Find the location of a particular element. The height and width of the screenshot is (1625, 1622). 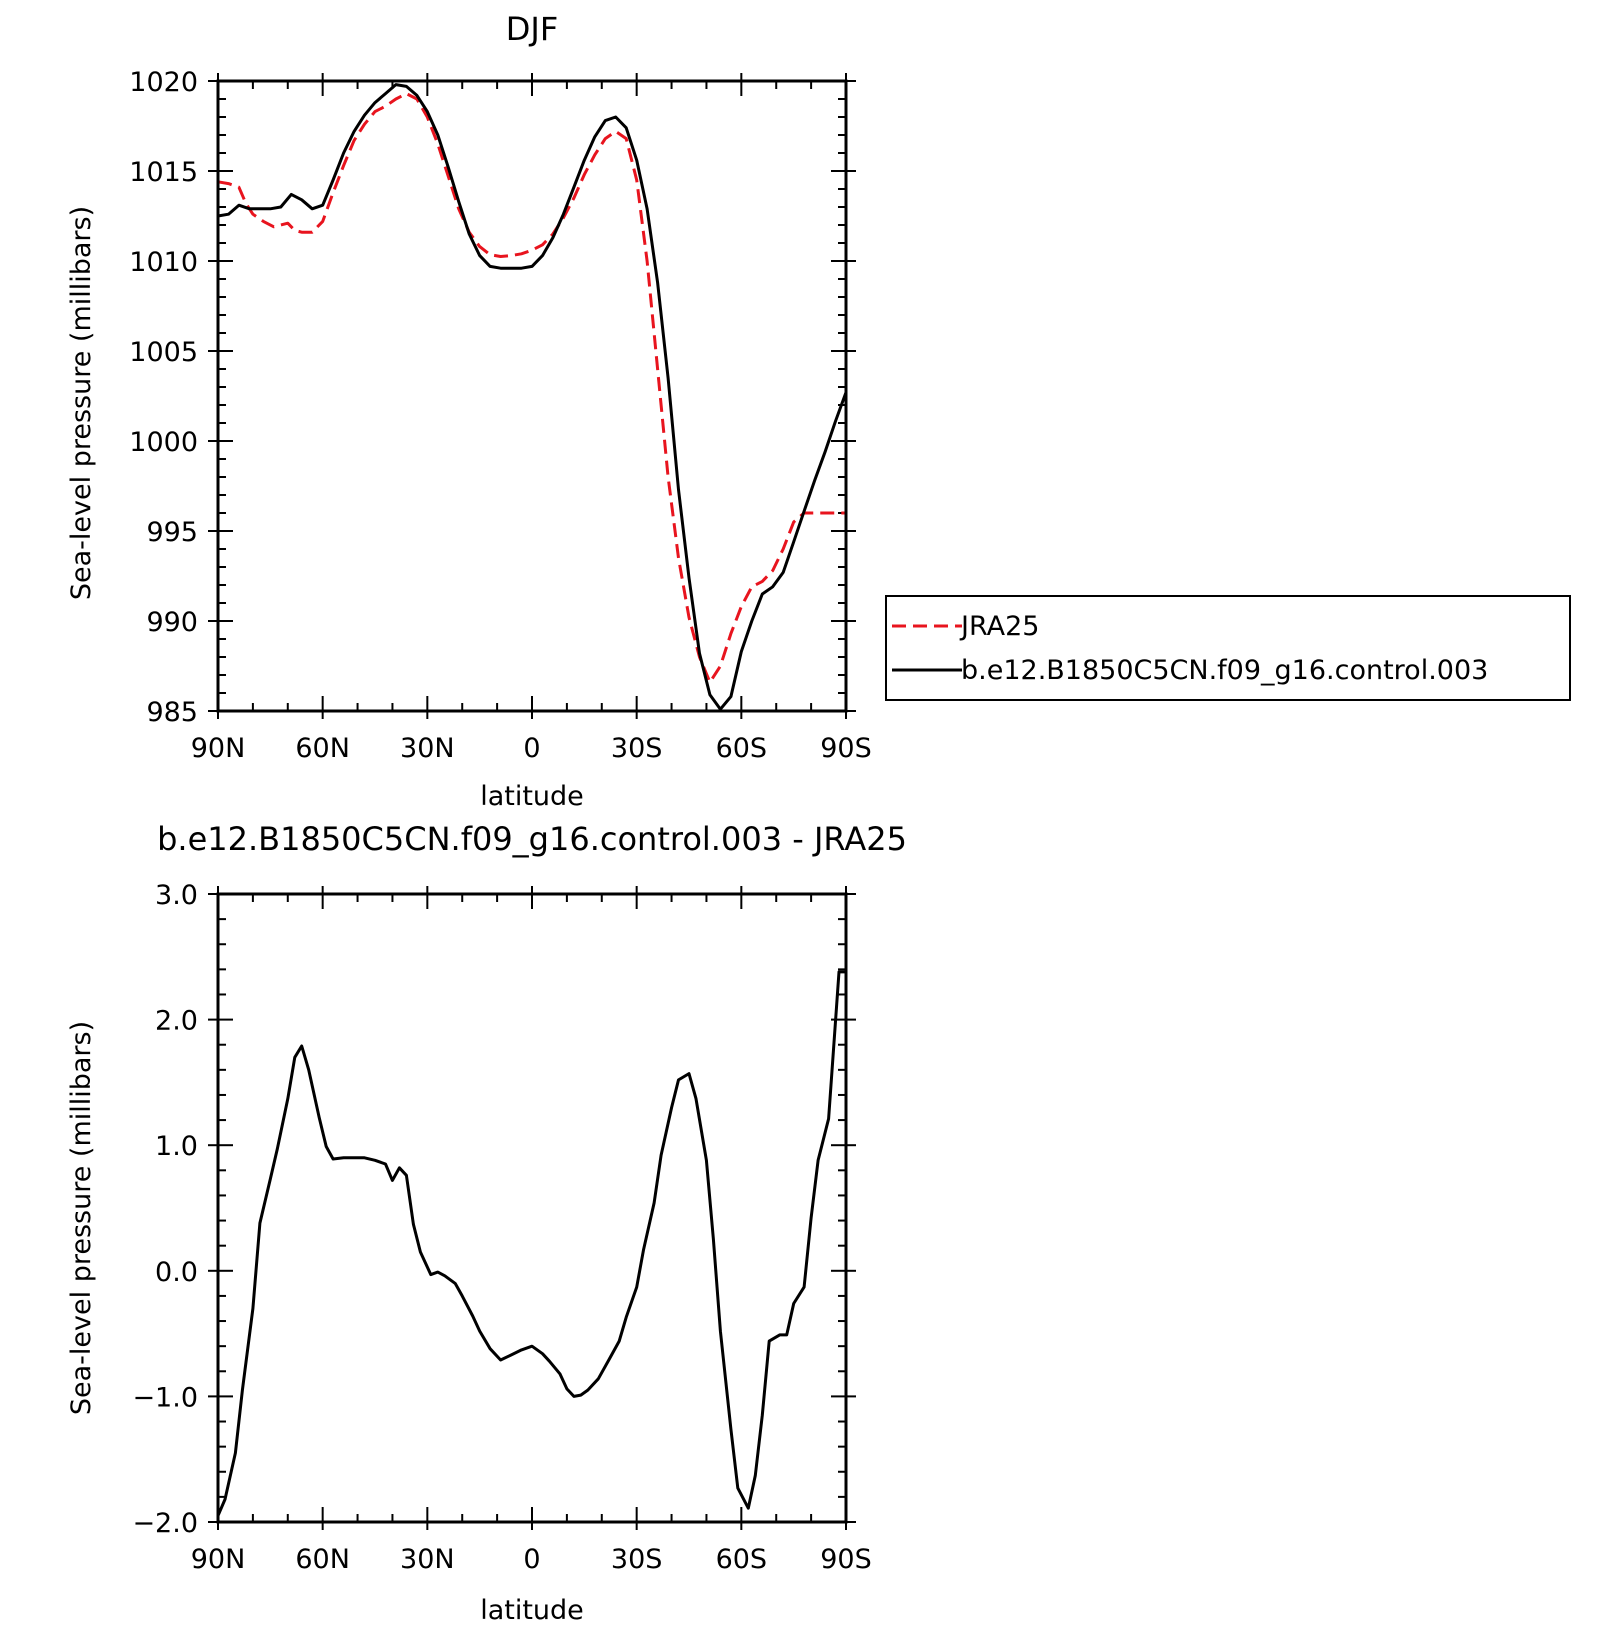

top-chart-title: DJF is located at coordinates (532, 29).